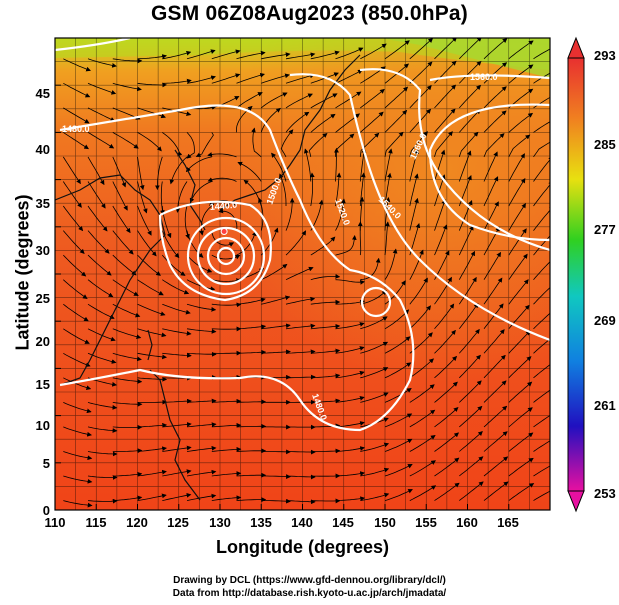 Image resolution: width=619 pixels, height=605 pixels. What do you see at coordinates (42, 149) in the screenshot?
I see `y-tick-label: 40` at bounding box center [42, 149].